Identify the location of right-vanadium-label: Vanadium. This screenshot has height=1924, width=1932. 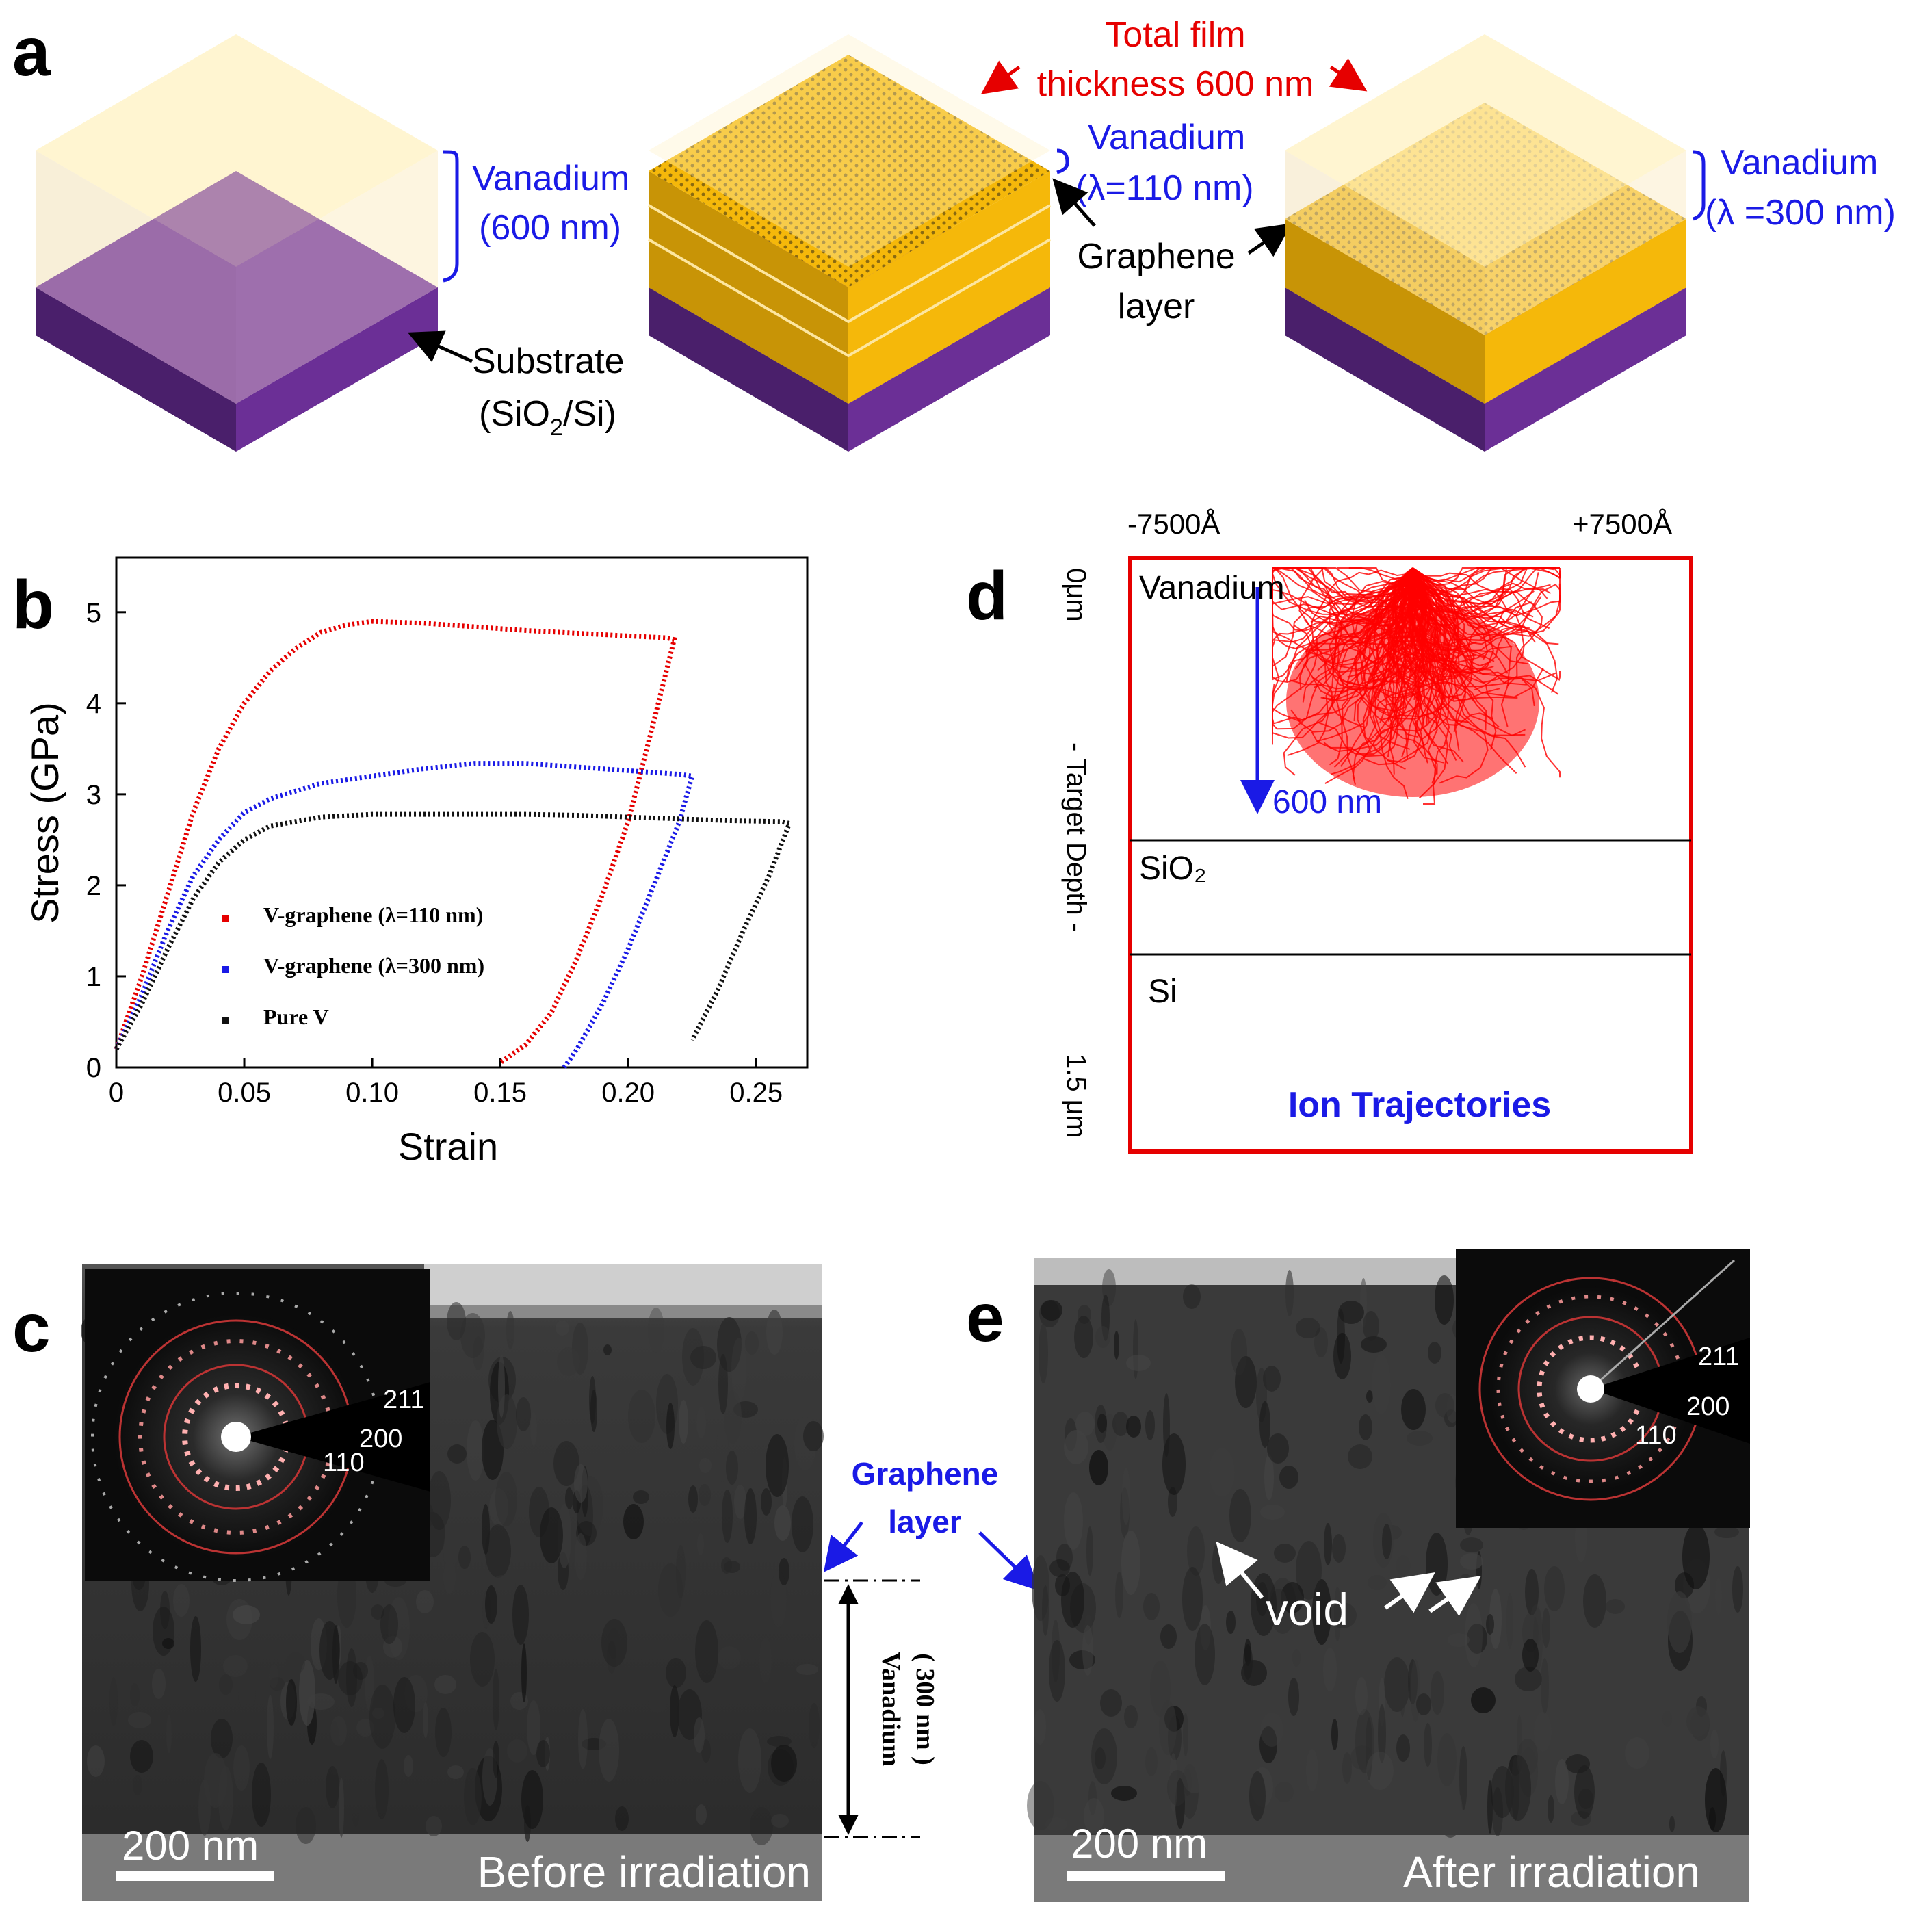
(1800, 163).